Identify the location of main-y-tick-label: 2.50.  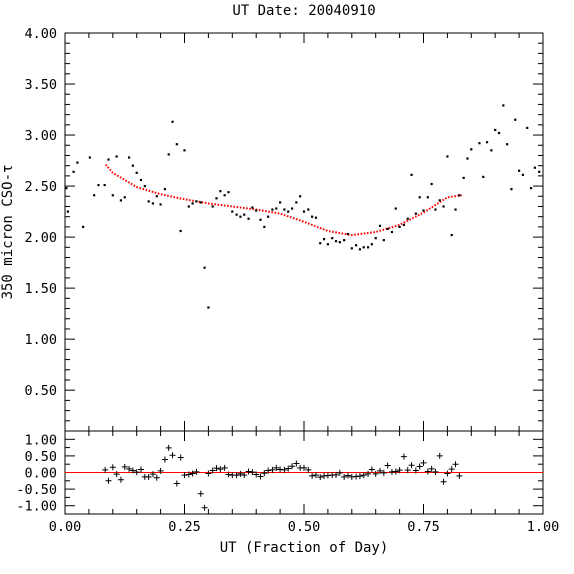
(40, 187).